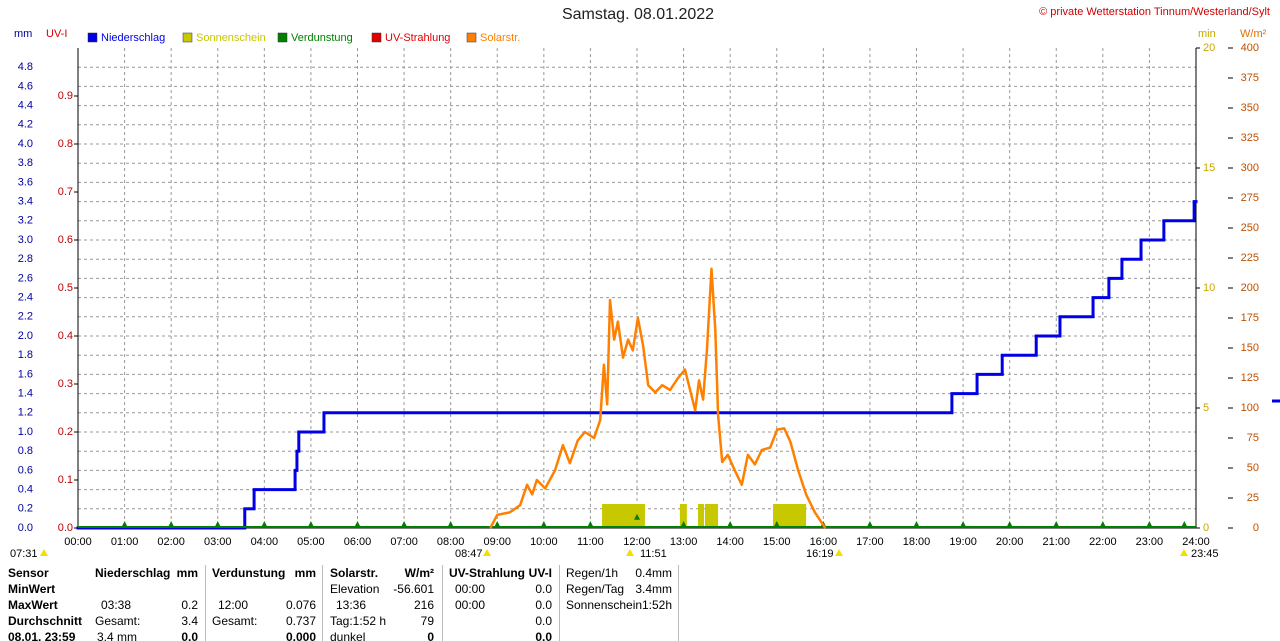 The width and height of the screenshot is (1280, 641). Describe the element at coordinates (653, 554) in the screenshot. I see `annotation: 11:51` at that location.